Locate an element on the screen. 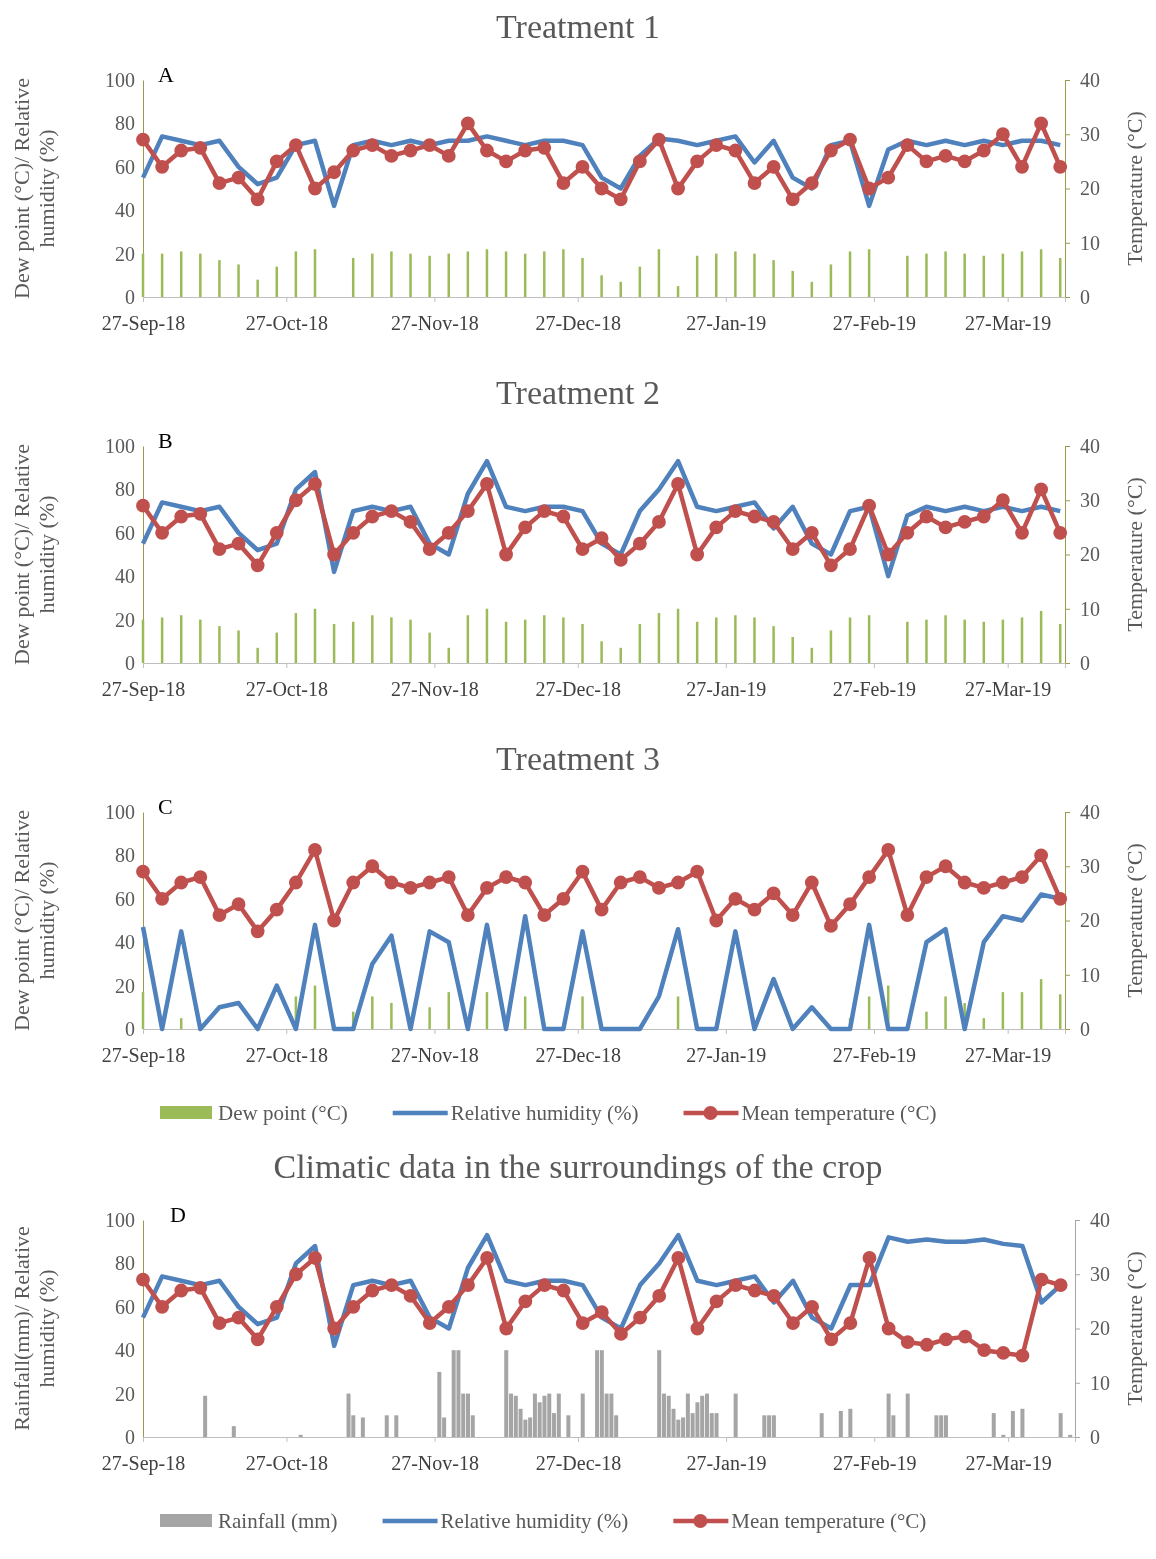 The width and height of the screenshot is (1156, 1559). y2-tick-label: 40 is located at coordinates (1090, 79).